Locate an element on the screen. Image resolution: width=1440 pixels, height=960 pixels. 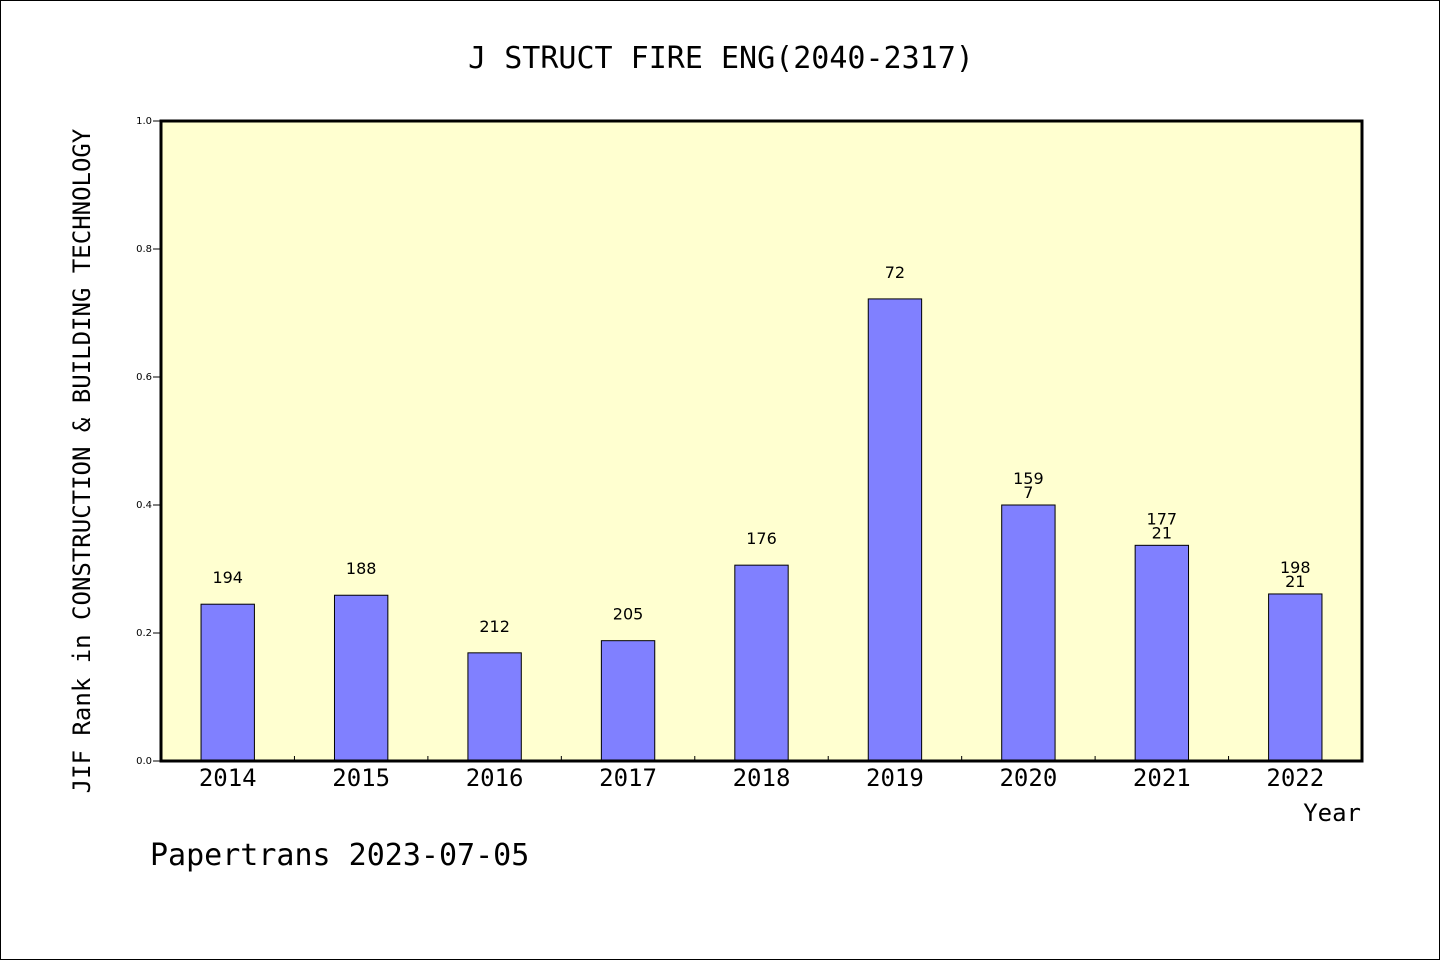
x-tick-label: 2014 is located at coordinates (228, 778).